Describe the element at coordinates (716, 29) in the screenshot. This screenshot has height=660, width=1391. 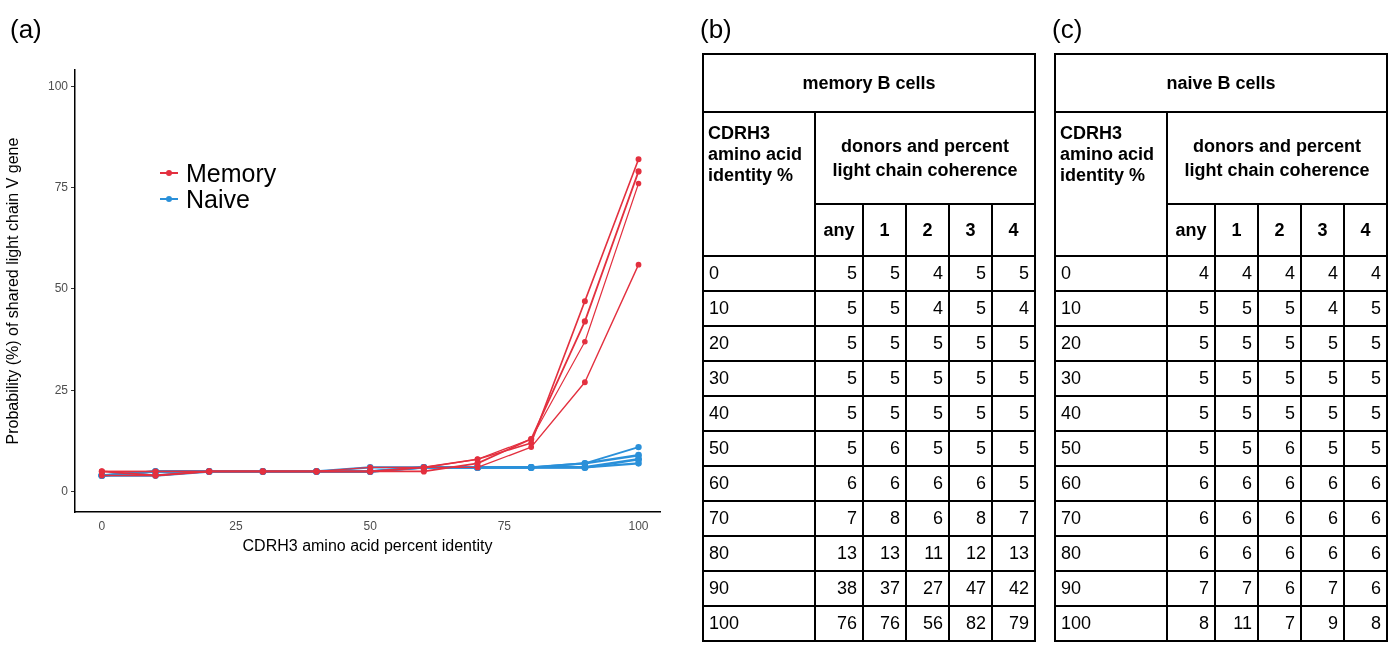
I see `text: (b)` at that location.